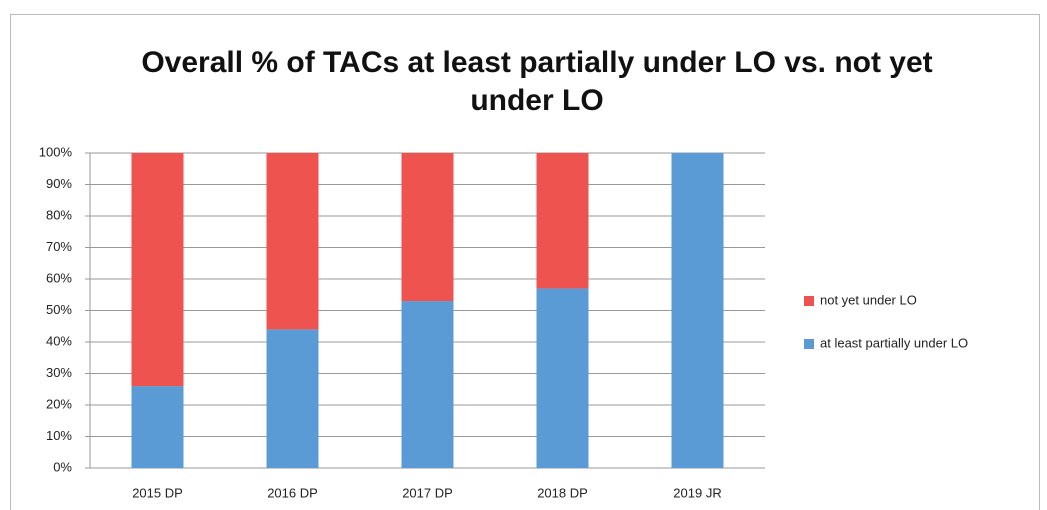 This screenshot has height=510, width=1047. What do you see at coordinates (894, 342) in the screenshot?
I see `legend-label: at least partially under LO` at bounding box center [894, 342].